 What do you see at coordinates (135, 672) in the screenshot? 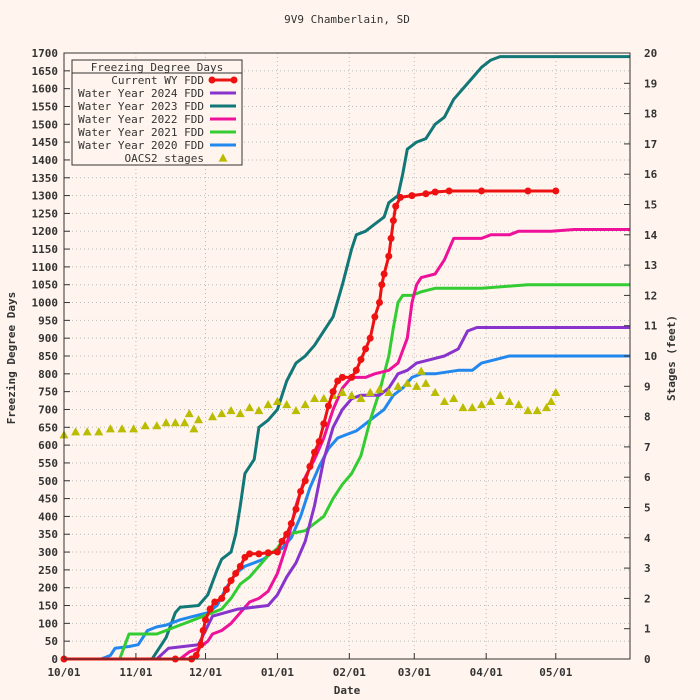
I see `x-tick-label: 11/01` at bounding box center [135, 672].